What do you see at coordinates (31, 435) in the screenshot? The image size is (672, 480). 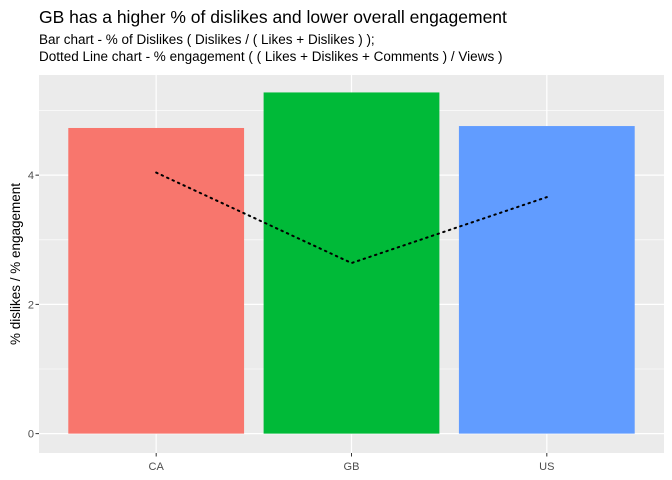 I see `y-tick-label: 0` at bounding box center [31, 435].